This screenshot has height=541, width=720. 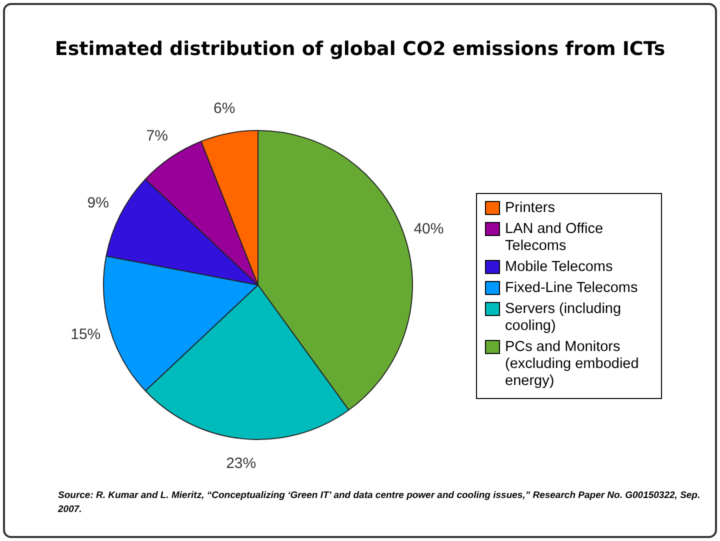 What do you see at coordinates (98, 203) in the screenshot?
I see `data-label: 9%` at bounding box center [98, 203].